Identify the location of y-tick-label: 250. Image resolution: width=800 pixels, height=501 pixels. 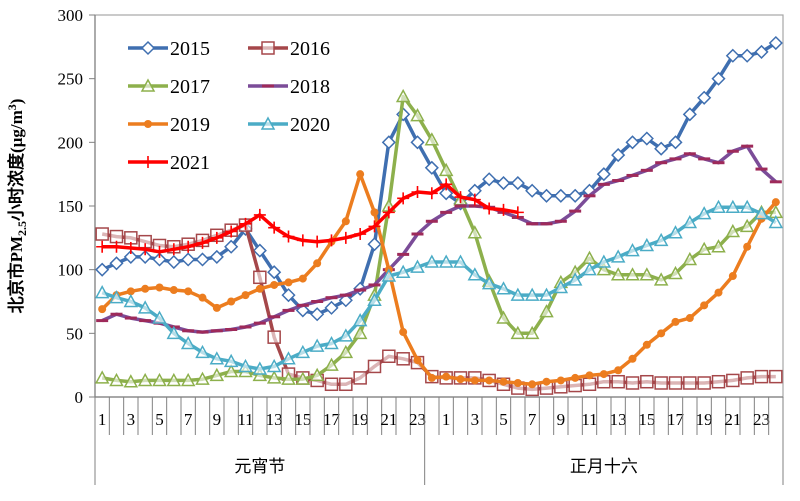
(71, 79).